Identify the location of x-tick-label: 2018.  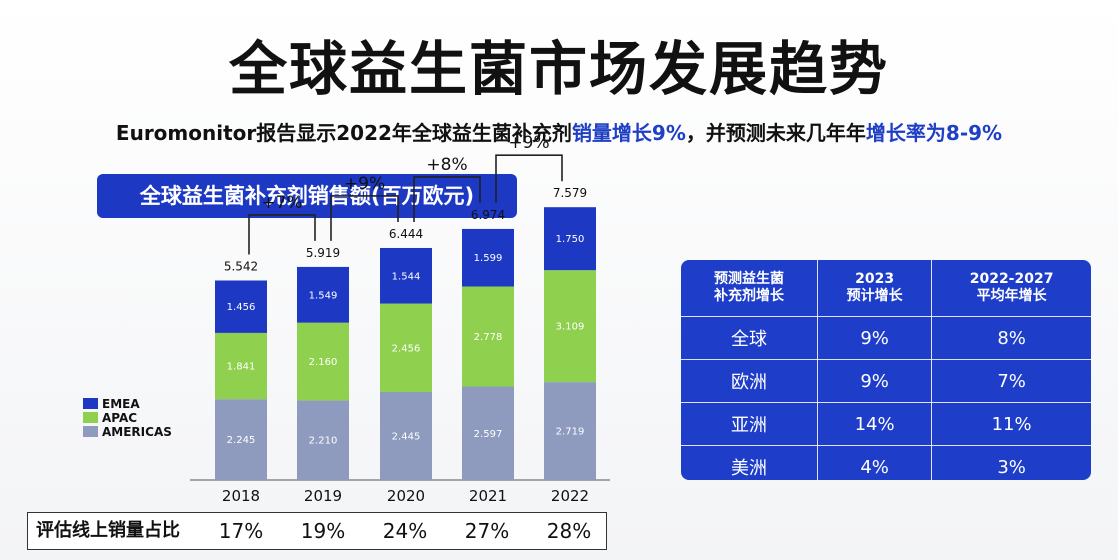
(241, 496).